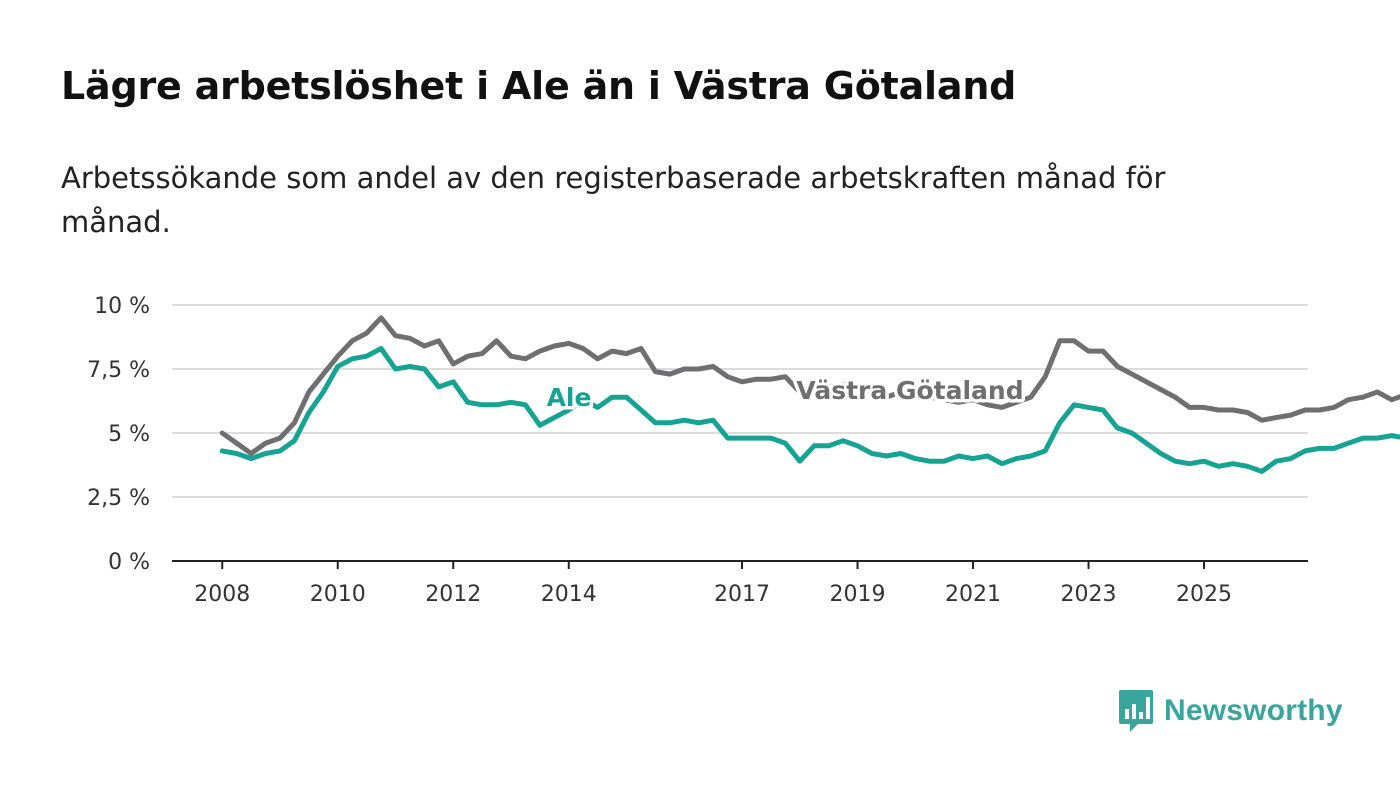  What do you see at coordinates (909, 390) in the screenshot?
I see `series-label-vastra-gotaland: Västra Götaland` at bounding box center [909, 390].